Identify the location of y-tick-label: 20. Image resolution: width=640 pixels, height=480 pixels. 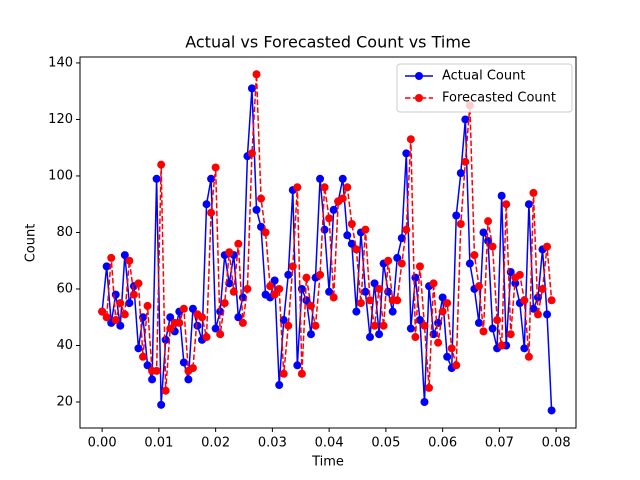
(64, 402).